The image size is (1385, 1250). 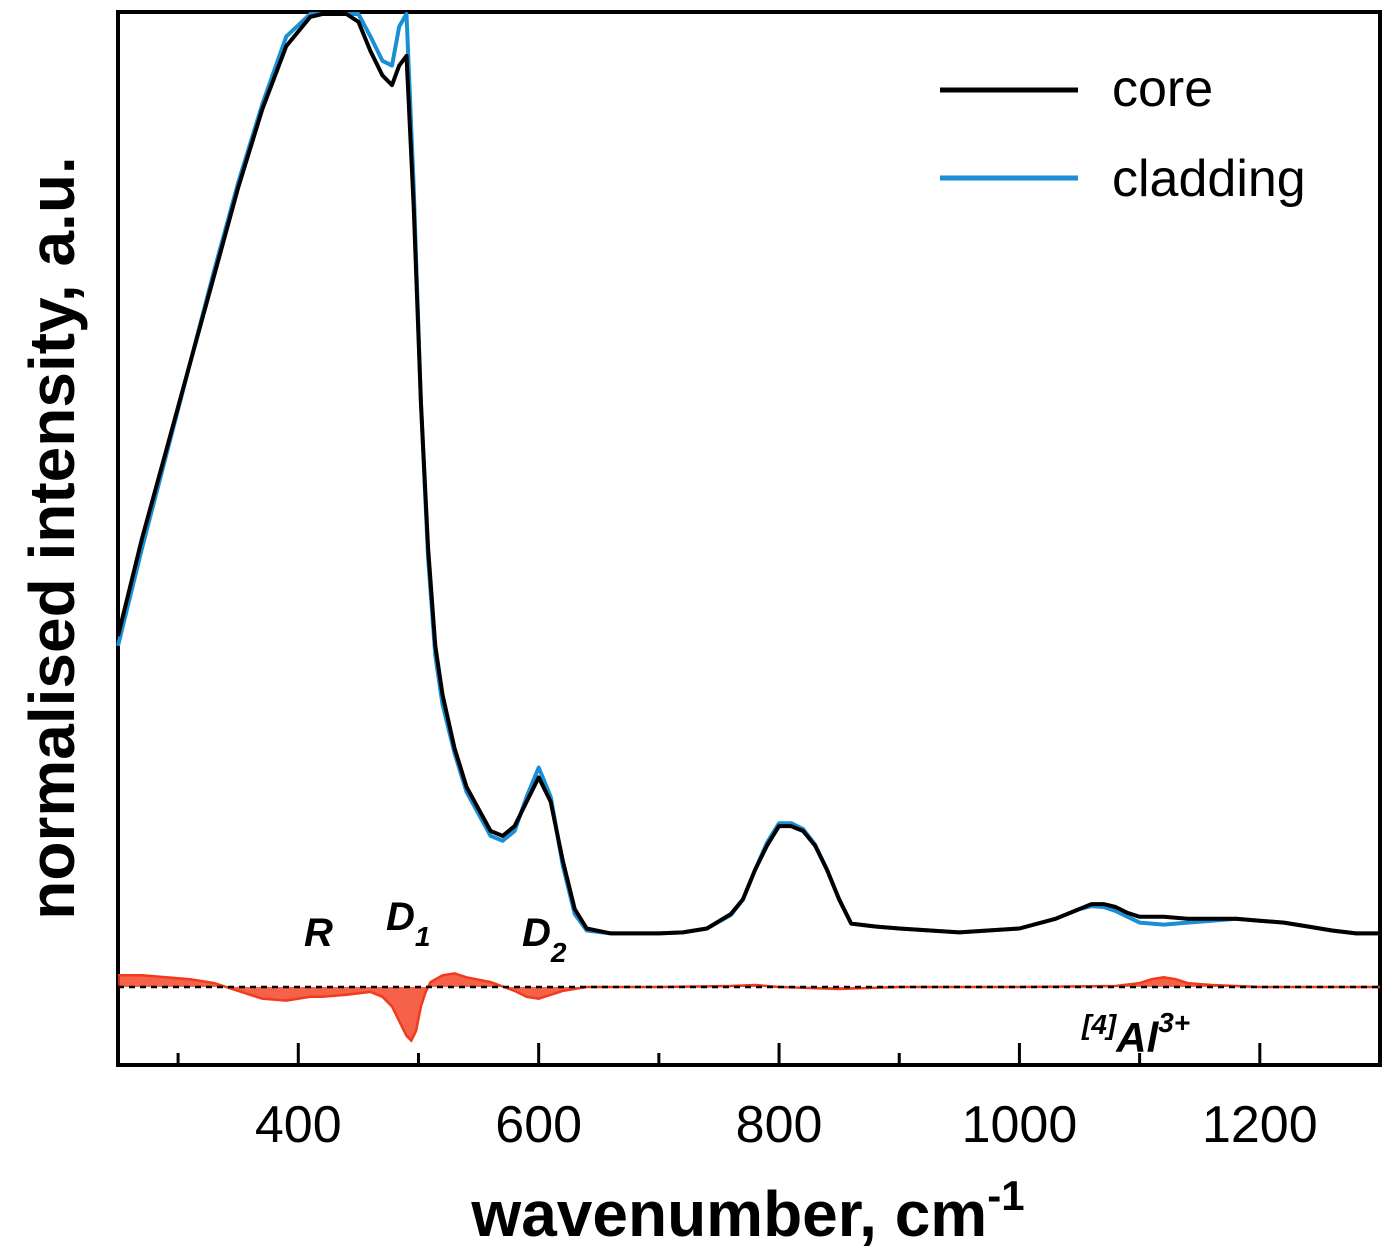 I want to click on annotation-d2-sub: 2, so click(x=558, y=952).